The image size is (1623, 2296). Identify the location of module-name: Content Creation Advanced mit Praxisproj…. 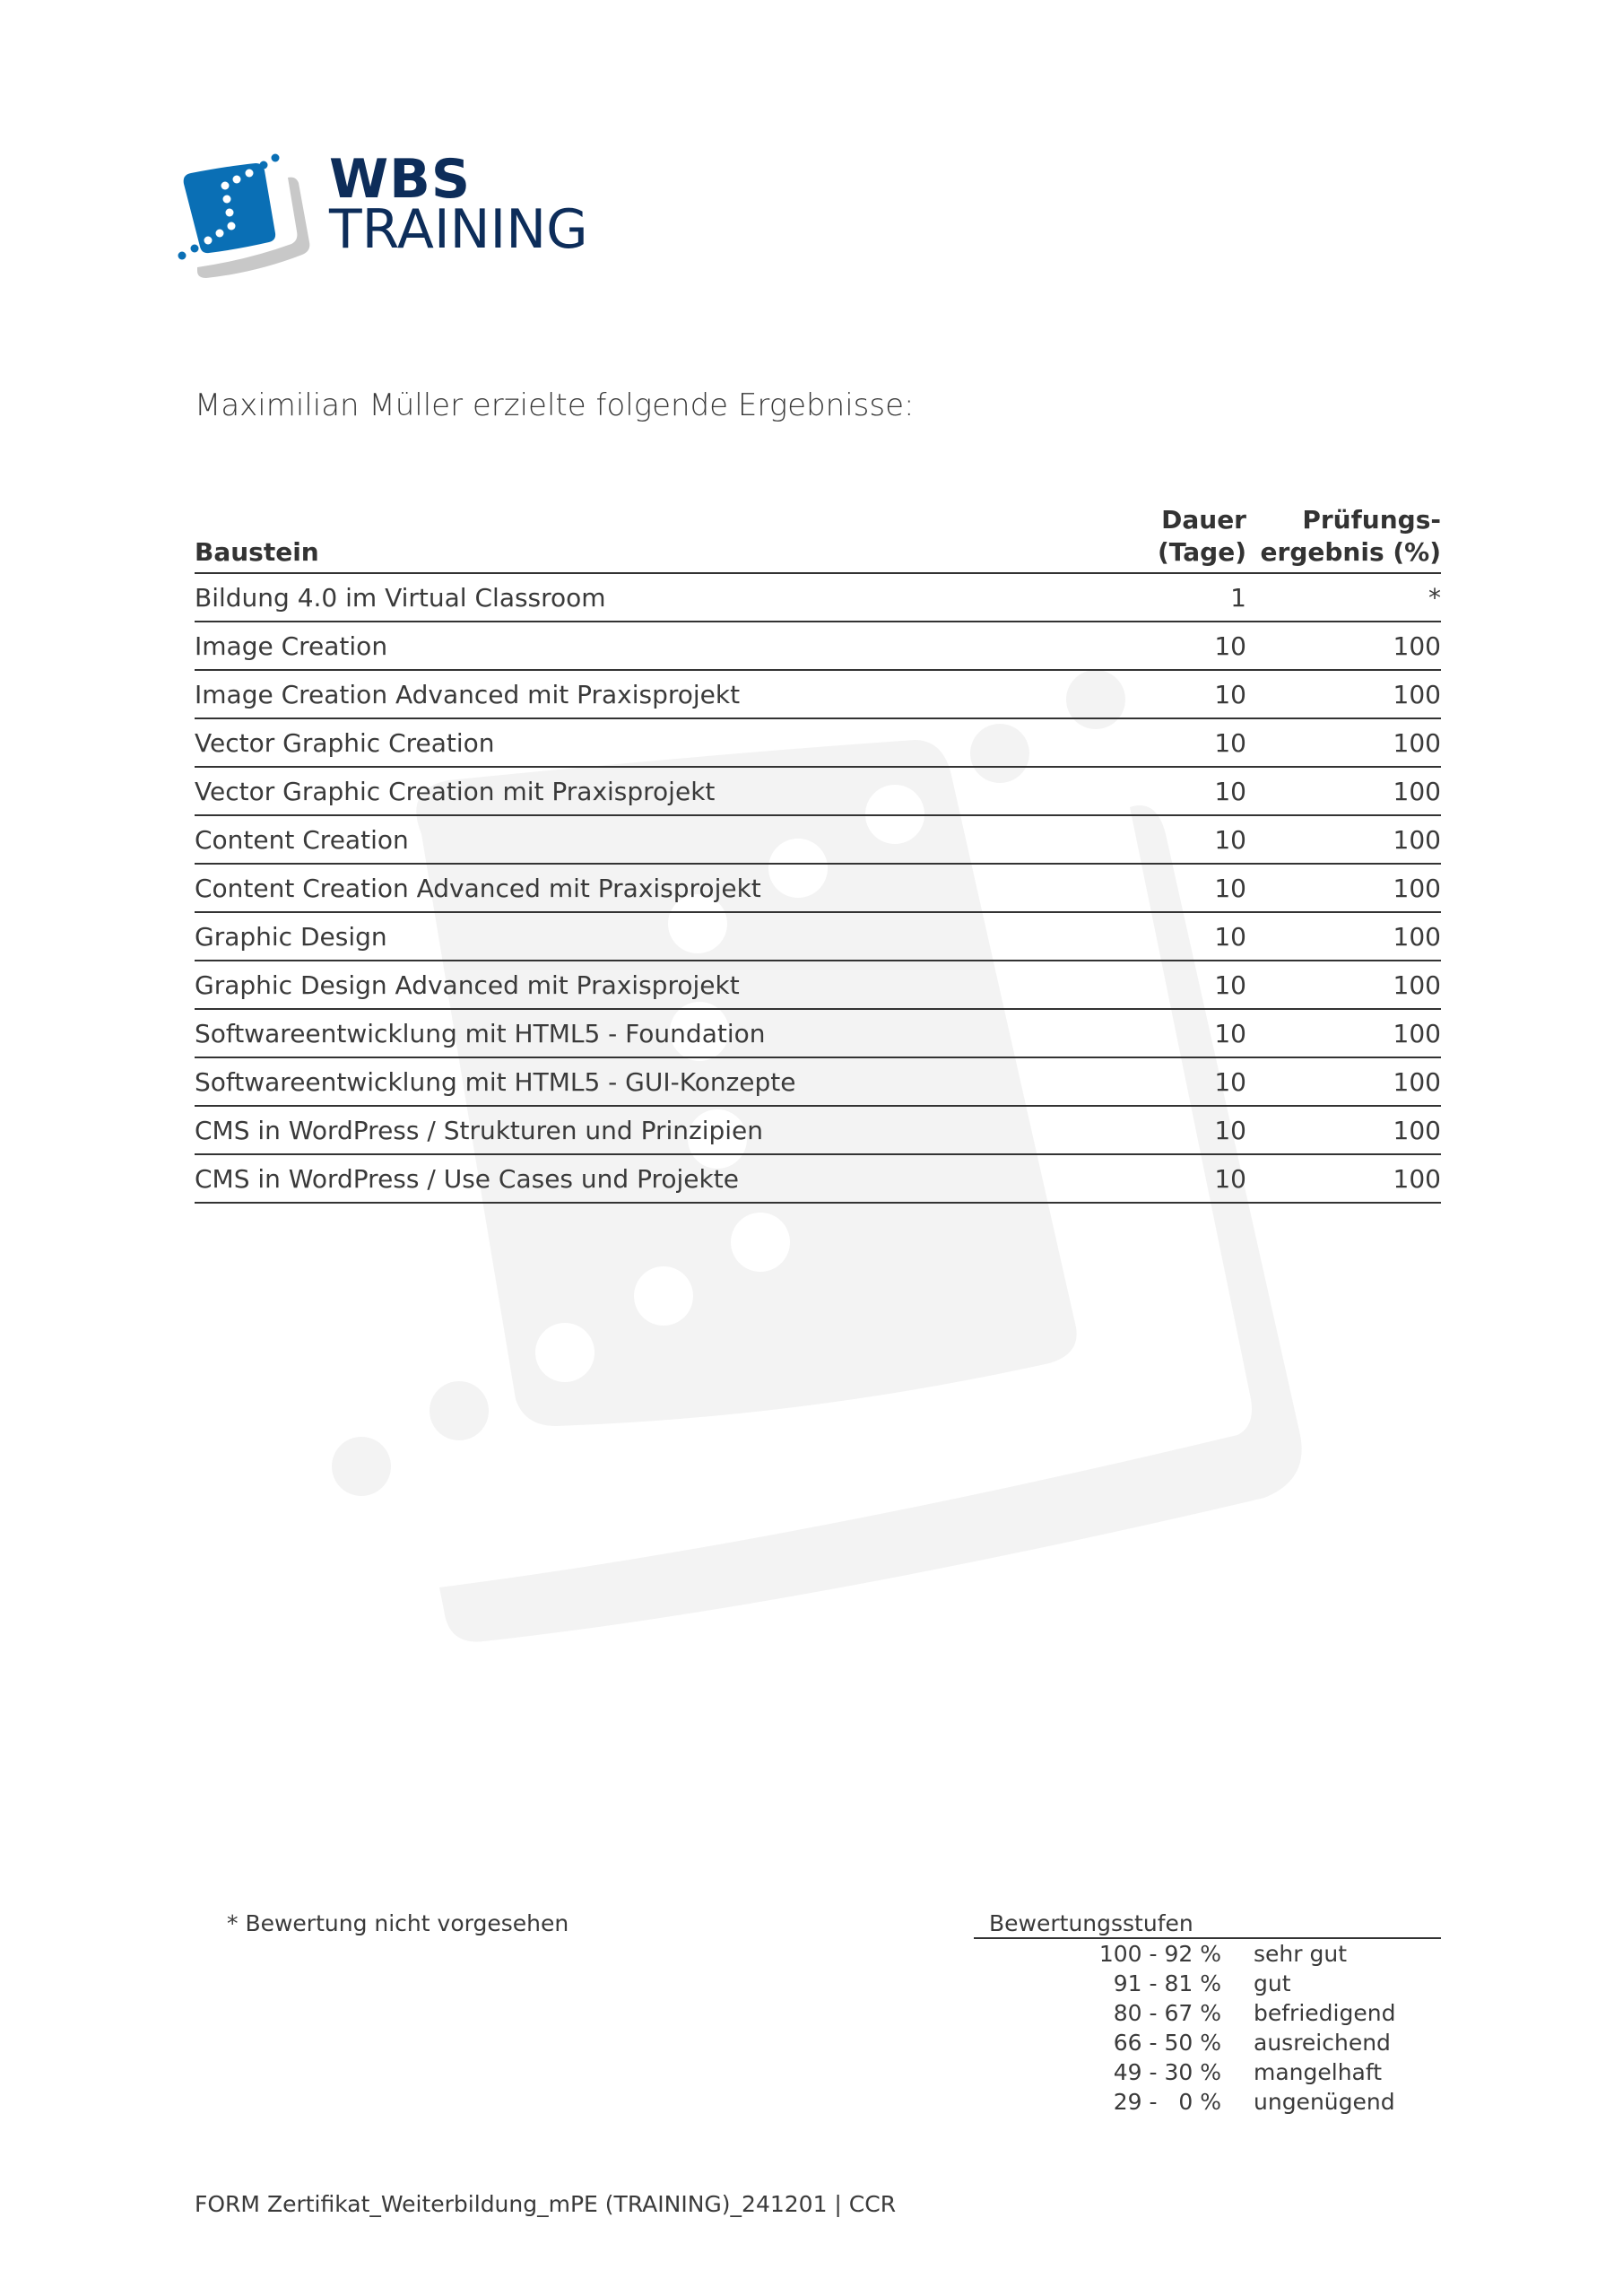
(631, 888).